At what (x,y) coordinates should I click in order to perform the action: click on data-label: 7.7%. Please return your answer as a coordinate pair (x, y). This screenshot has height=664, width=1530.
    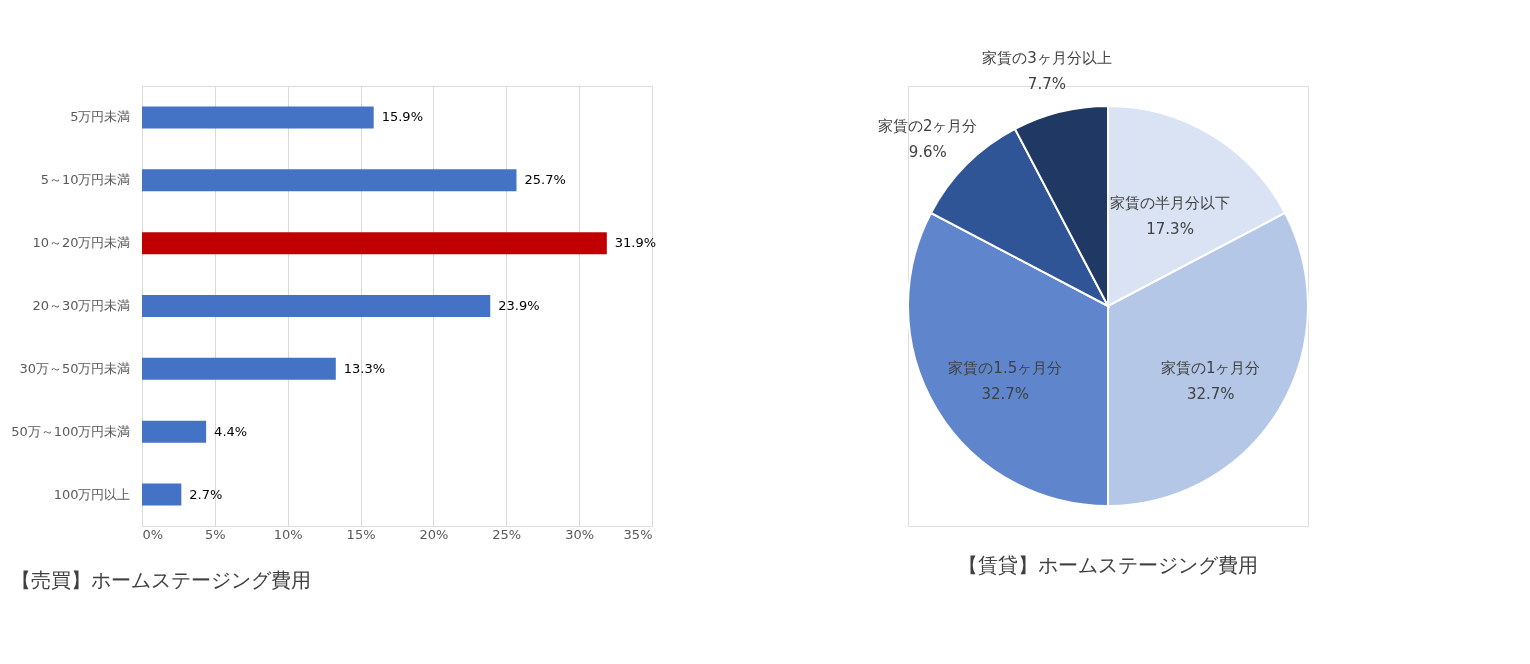
    Looking at the image, I should click on (1046, 84).